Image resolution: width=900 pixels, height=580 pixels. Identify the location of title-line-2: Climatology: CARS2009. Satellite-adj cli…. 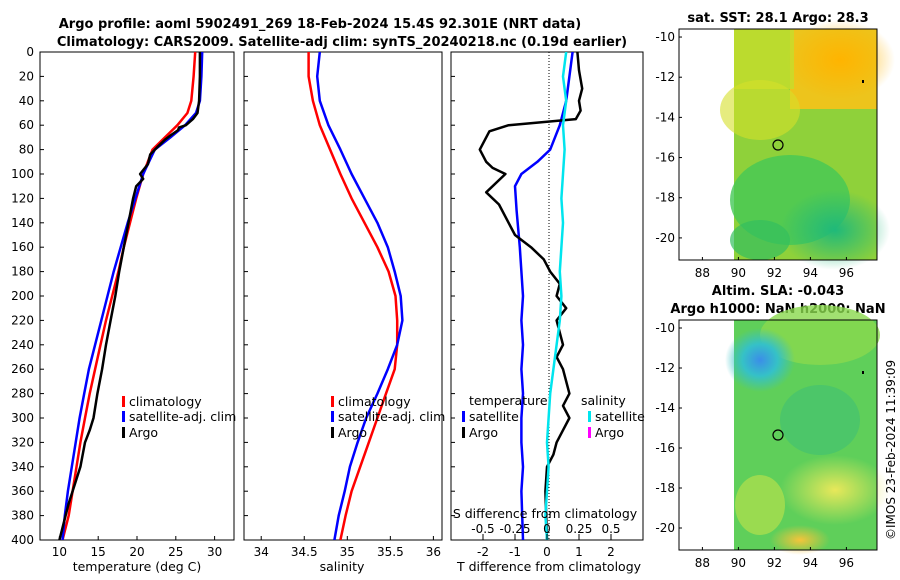
(342, 42).